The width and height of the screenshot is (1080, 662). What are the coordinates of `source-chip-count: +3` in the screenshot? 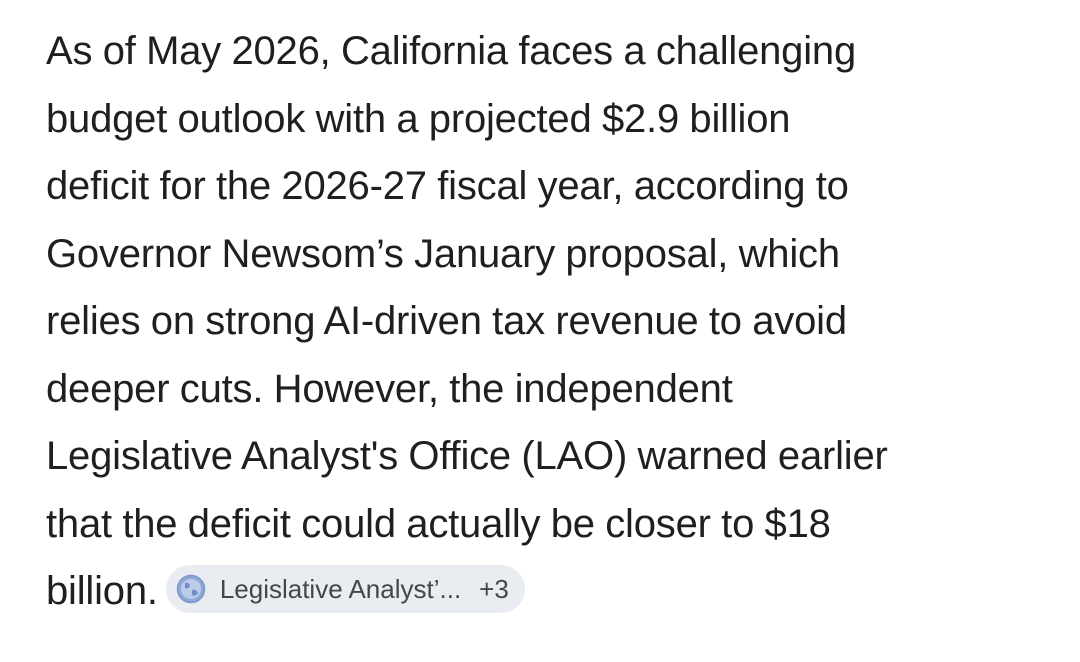 It's located at (494, 589).